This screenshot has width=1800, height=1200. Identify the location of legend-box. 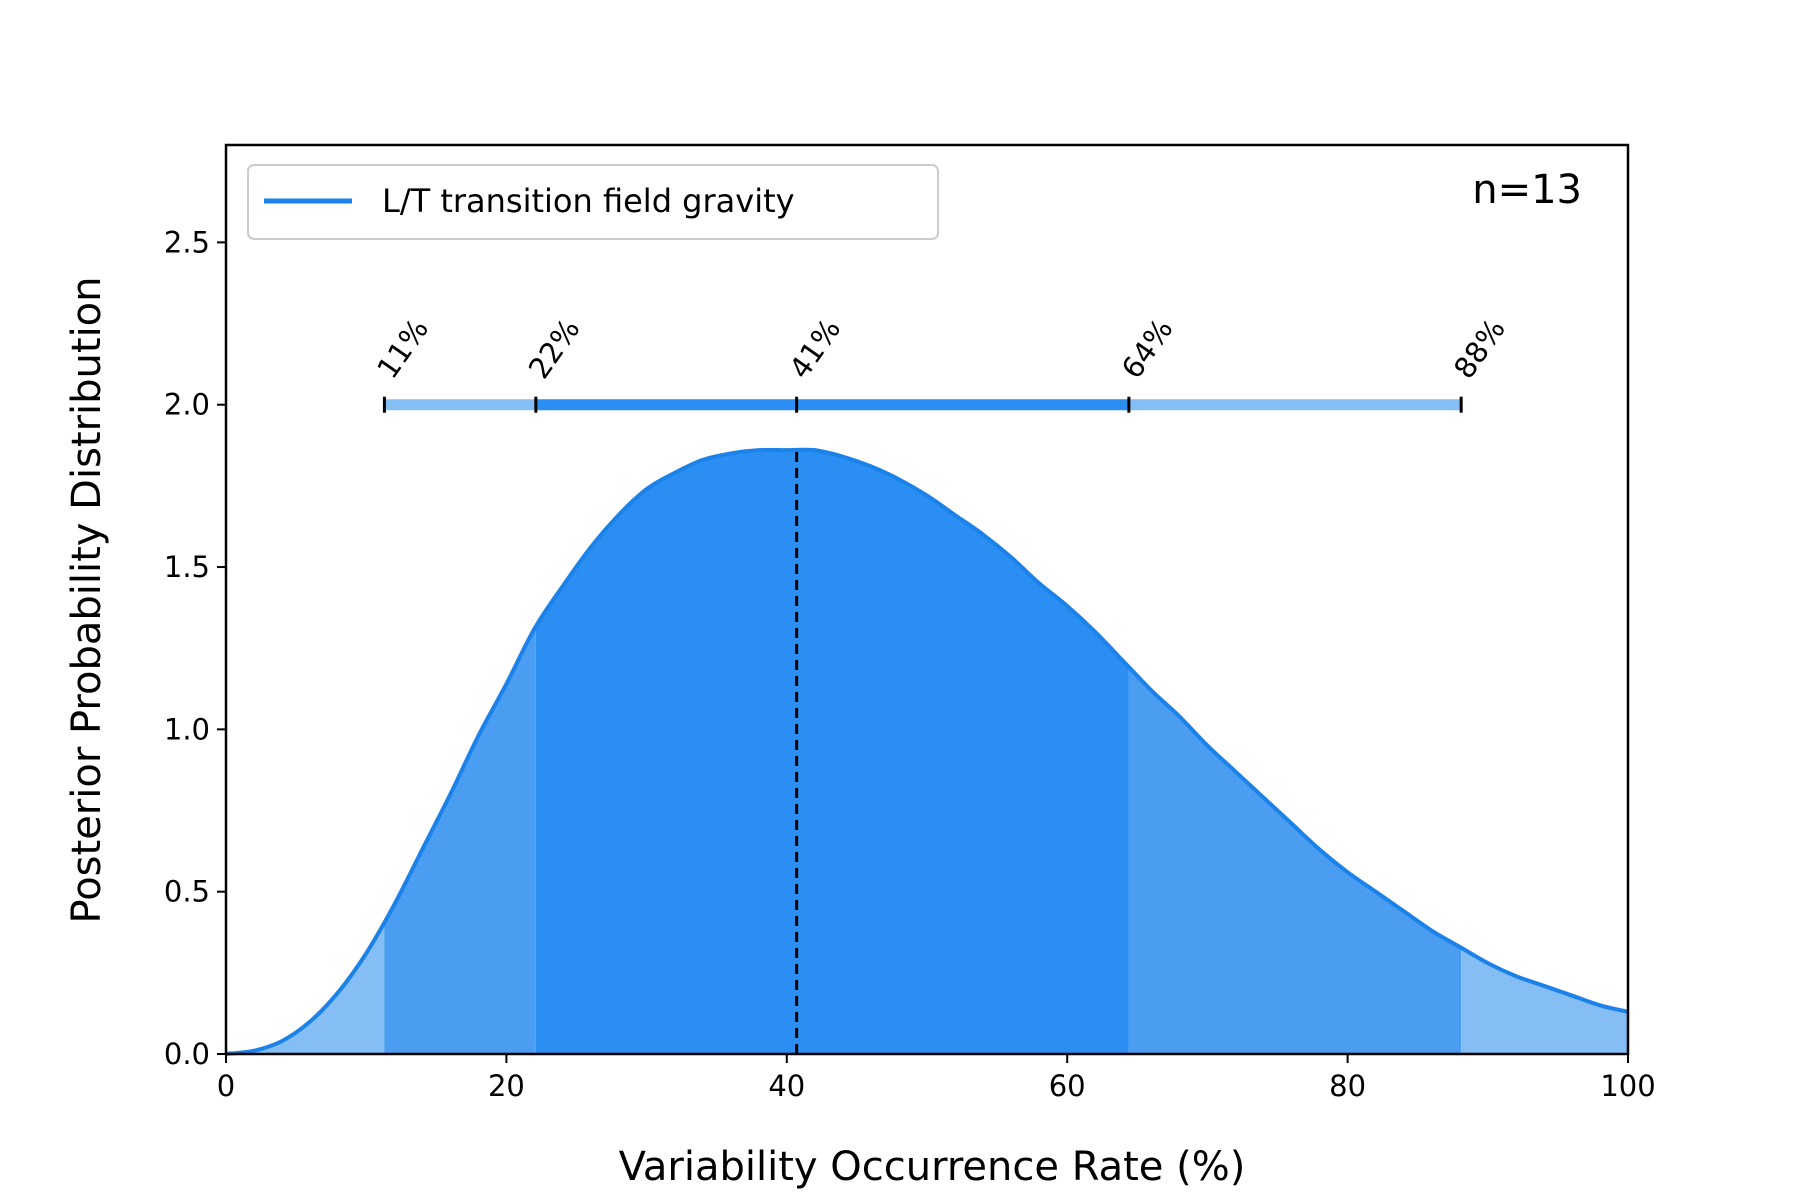
(593, 202).